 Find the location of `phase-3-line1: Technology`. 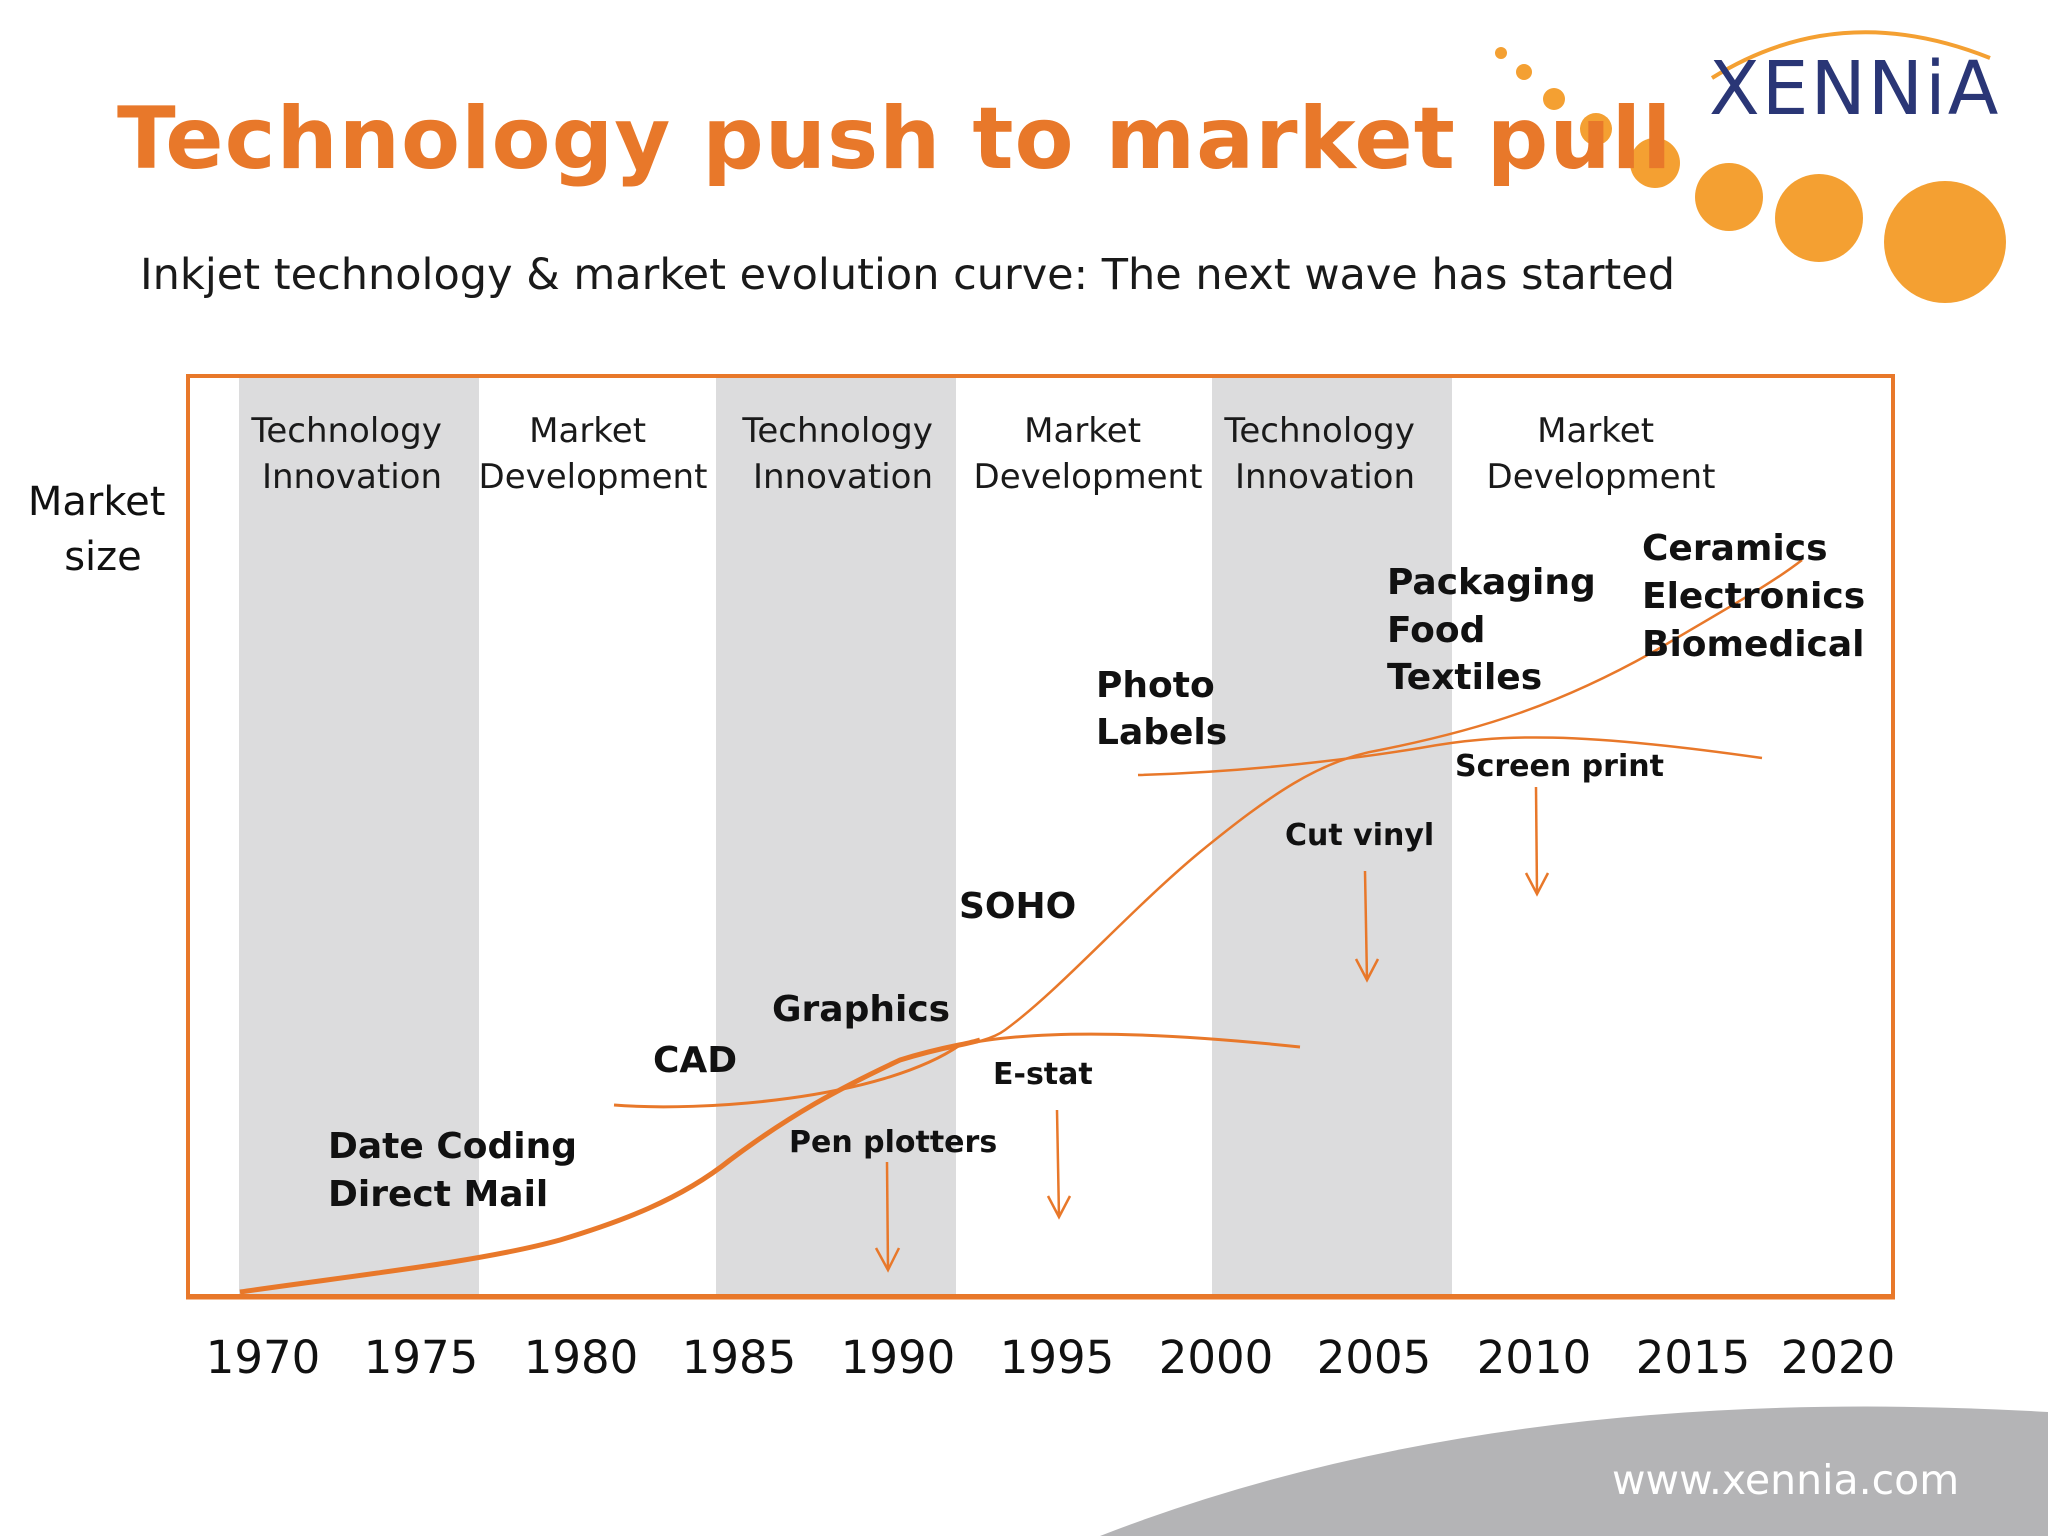

phase-3-line1: Technology is located at coordinates (836, 431).